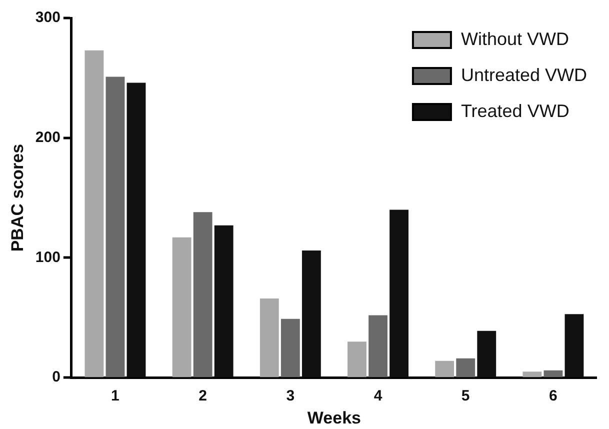 This screenshot has width=609, height=429. I want to click on y-tick-label: 300, so click(47, 17).